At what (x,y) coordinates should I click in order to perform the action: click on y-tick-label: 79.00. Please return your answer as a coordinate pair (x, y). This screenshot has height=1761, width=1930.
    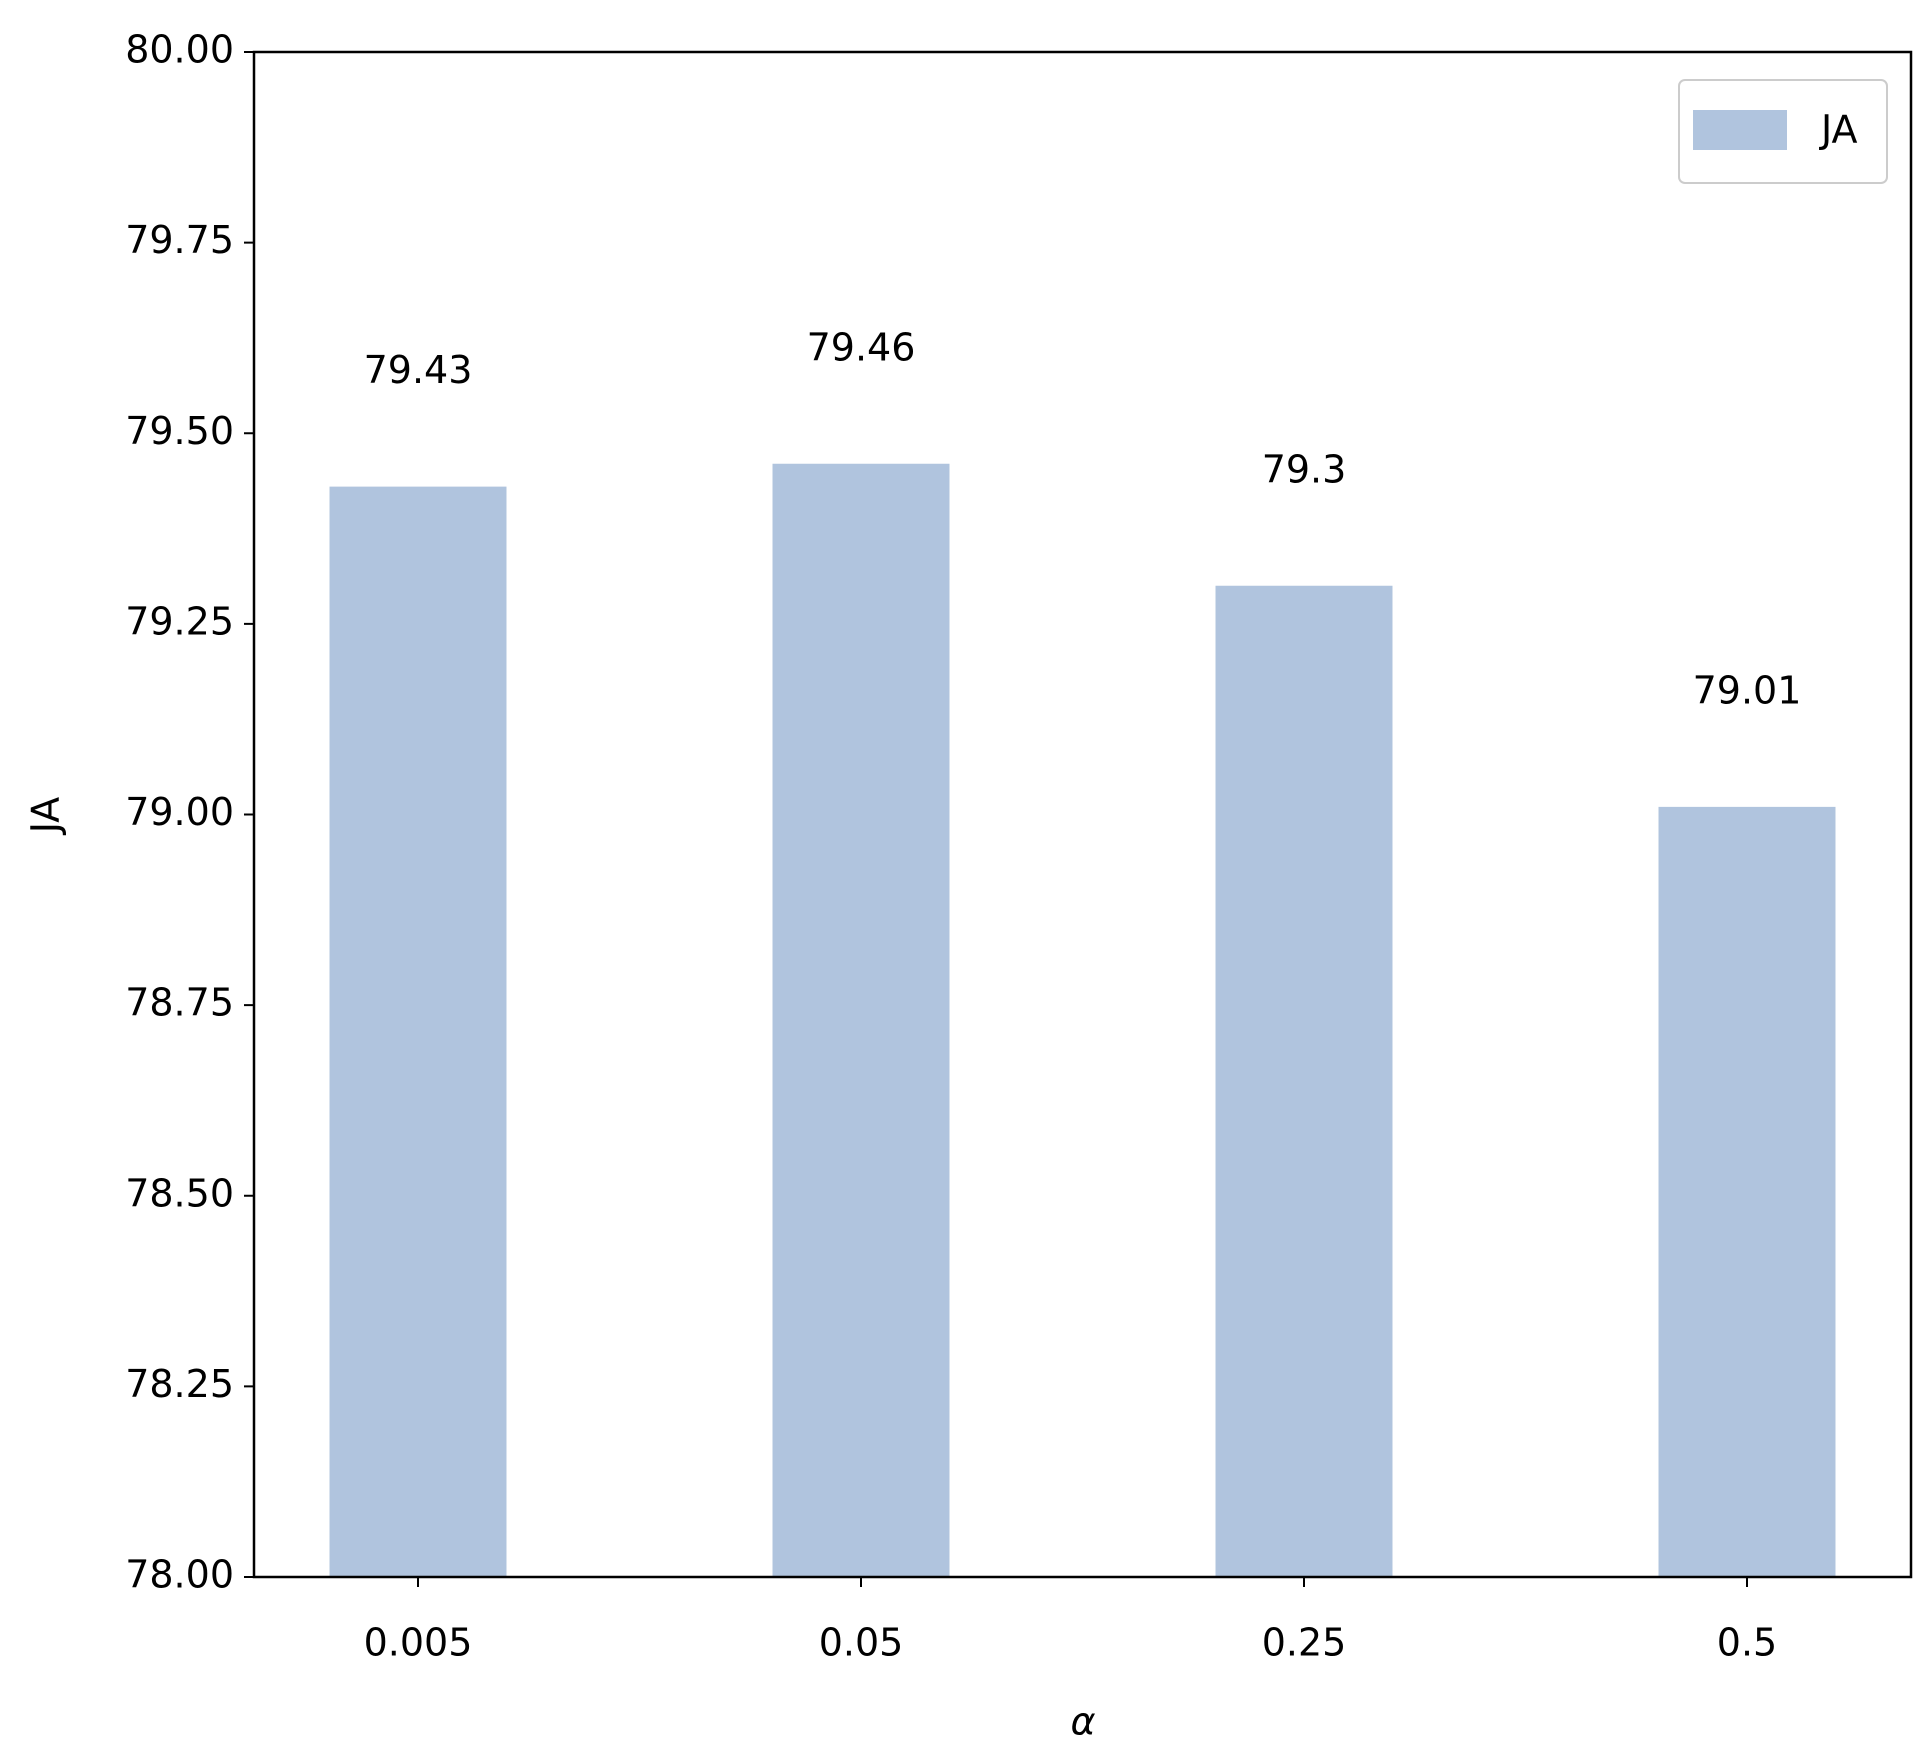
    Looking at the image, I should click on (179, 812).